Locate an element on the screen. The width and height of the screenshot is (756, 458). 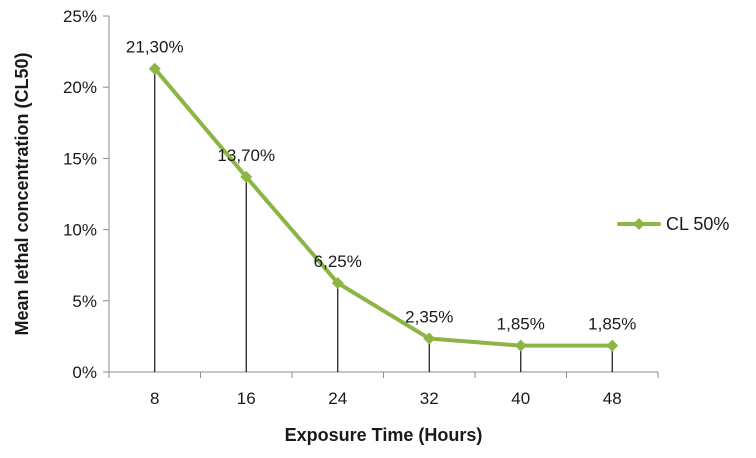
legend: CL 50% is located at coordinates (673, 224).